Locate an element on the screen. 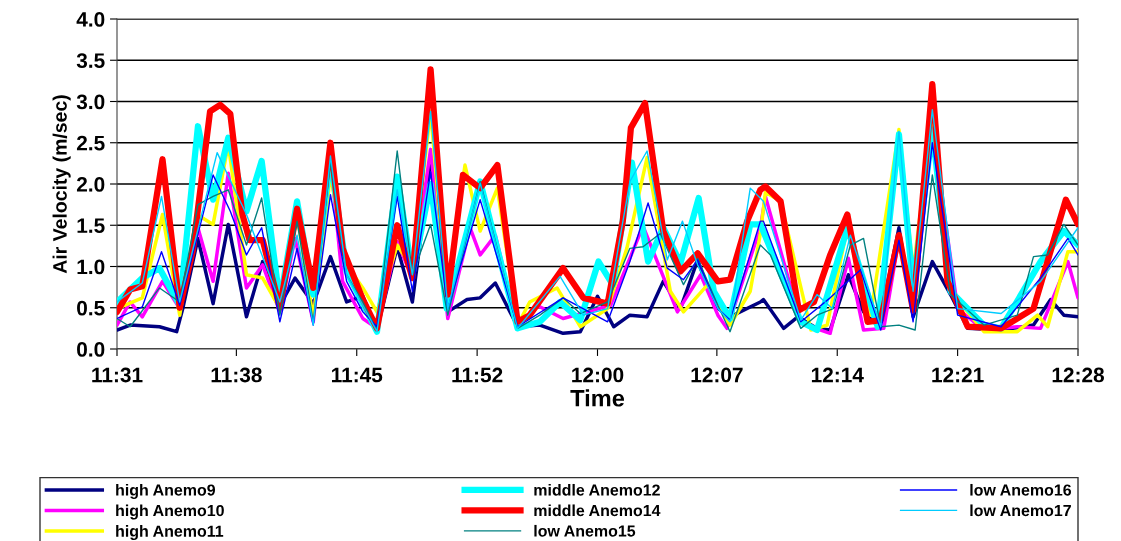  x-tick-label: 12:28 is located at coordinates (1078, 375).